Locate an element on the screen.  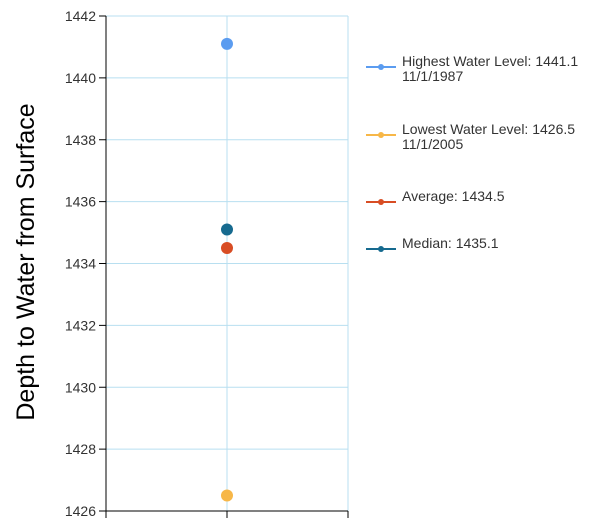
data-points-layer is located at coordinates (227, 269).